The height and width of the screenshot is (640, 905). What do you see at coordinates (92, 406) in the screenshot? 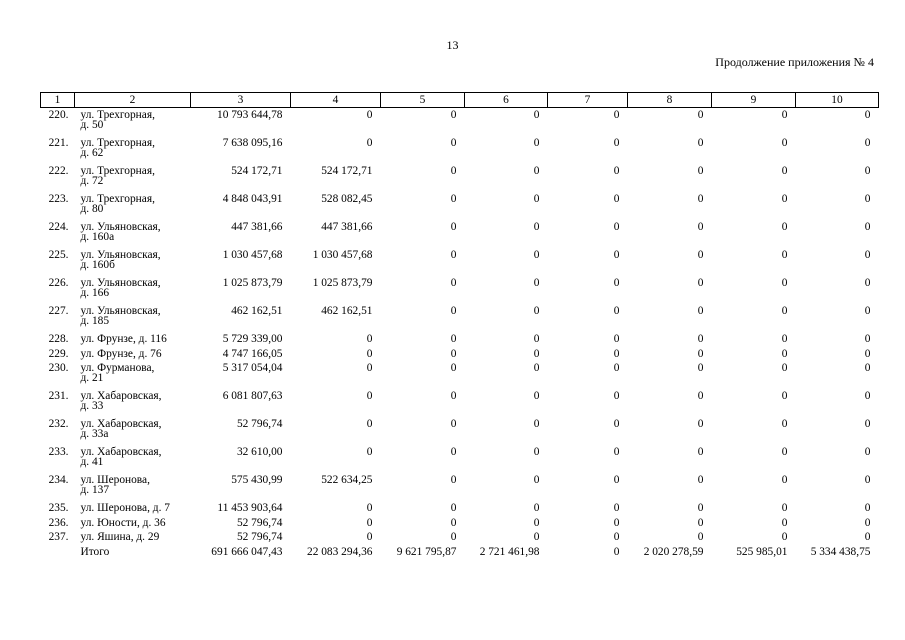
I see `house-number-line: д. 33` at bounding box center [92, 406].